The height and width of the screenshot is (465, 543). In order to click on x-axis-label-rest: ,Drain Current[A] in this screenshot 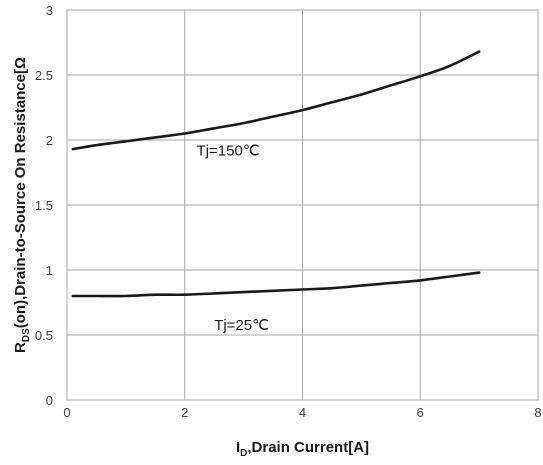, I will do `click(308, 447)`.